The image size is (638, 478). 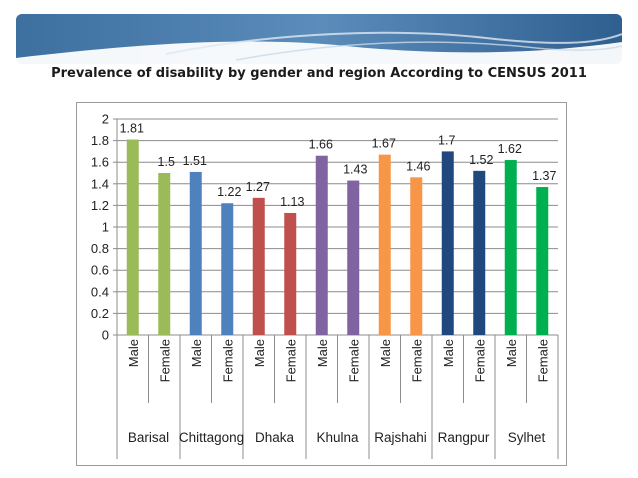 I want to click on y-tick-label: 0.4, so click(x=100, y=291).